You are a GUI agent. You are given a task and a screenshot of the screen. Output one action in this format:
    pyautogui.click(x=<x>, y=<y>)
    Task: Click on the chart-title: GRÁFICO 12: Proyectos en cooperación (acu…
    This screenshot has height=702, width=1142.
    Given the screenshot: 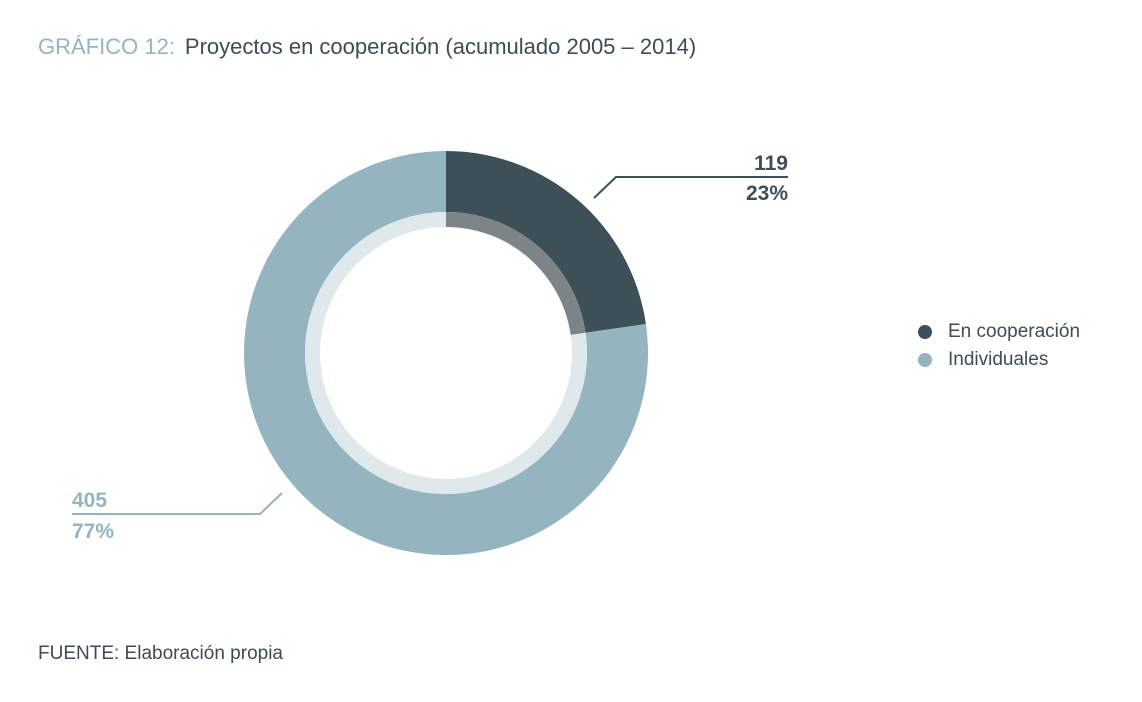 What is the action you would take?
    pyautogui.click(x=367, y=47)
    